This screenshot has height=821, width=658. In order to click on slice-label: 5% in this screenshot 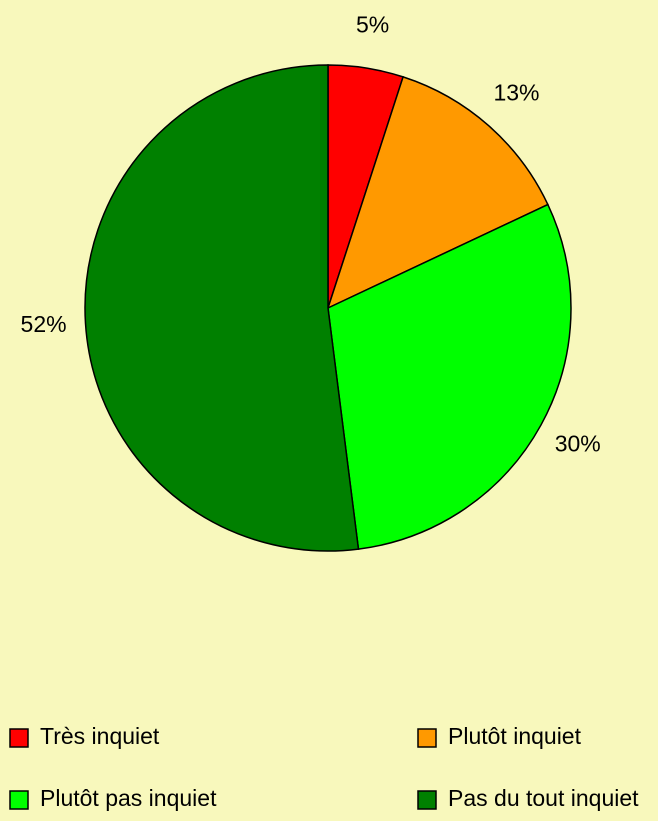, I will do `click(372, 25)`.